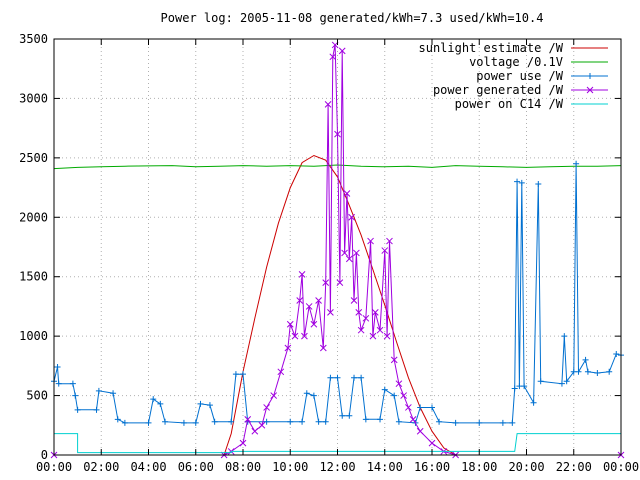 The height and width of the screenshot is (480, 640). Describe the element at coordinates (509, 104) in the screenshot. I see `legend-label: power on C14 /W` at that location.